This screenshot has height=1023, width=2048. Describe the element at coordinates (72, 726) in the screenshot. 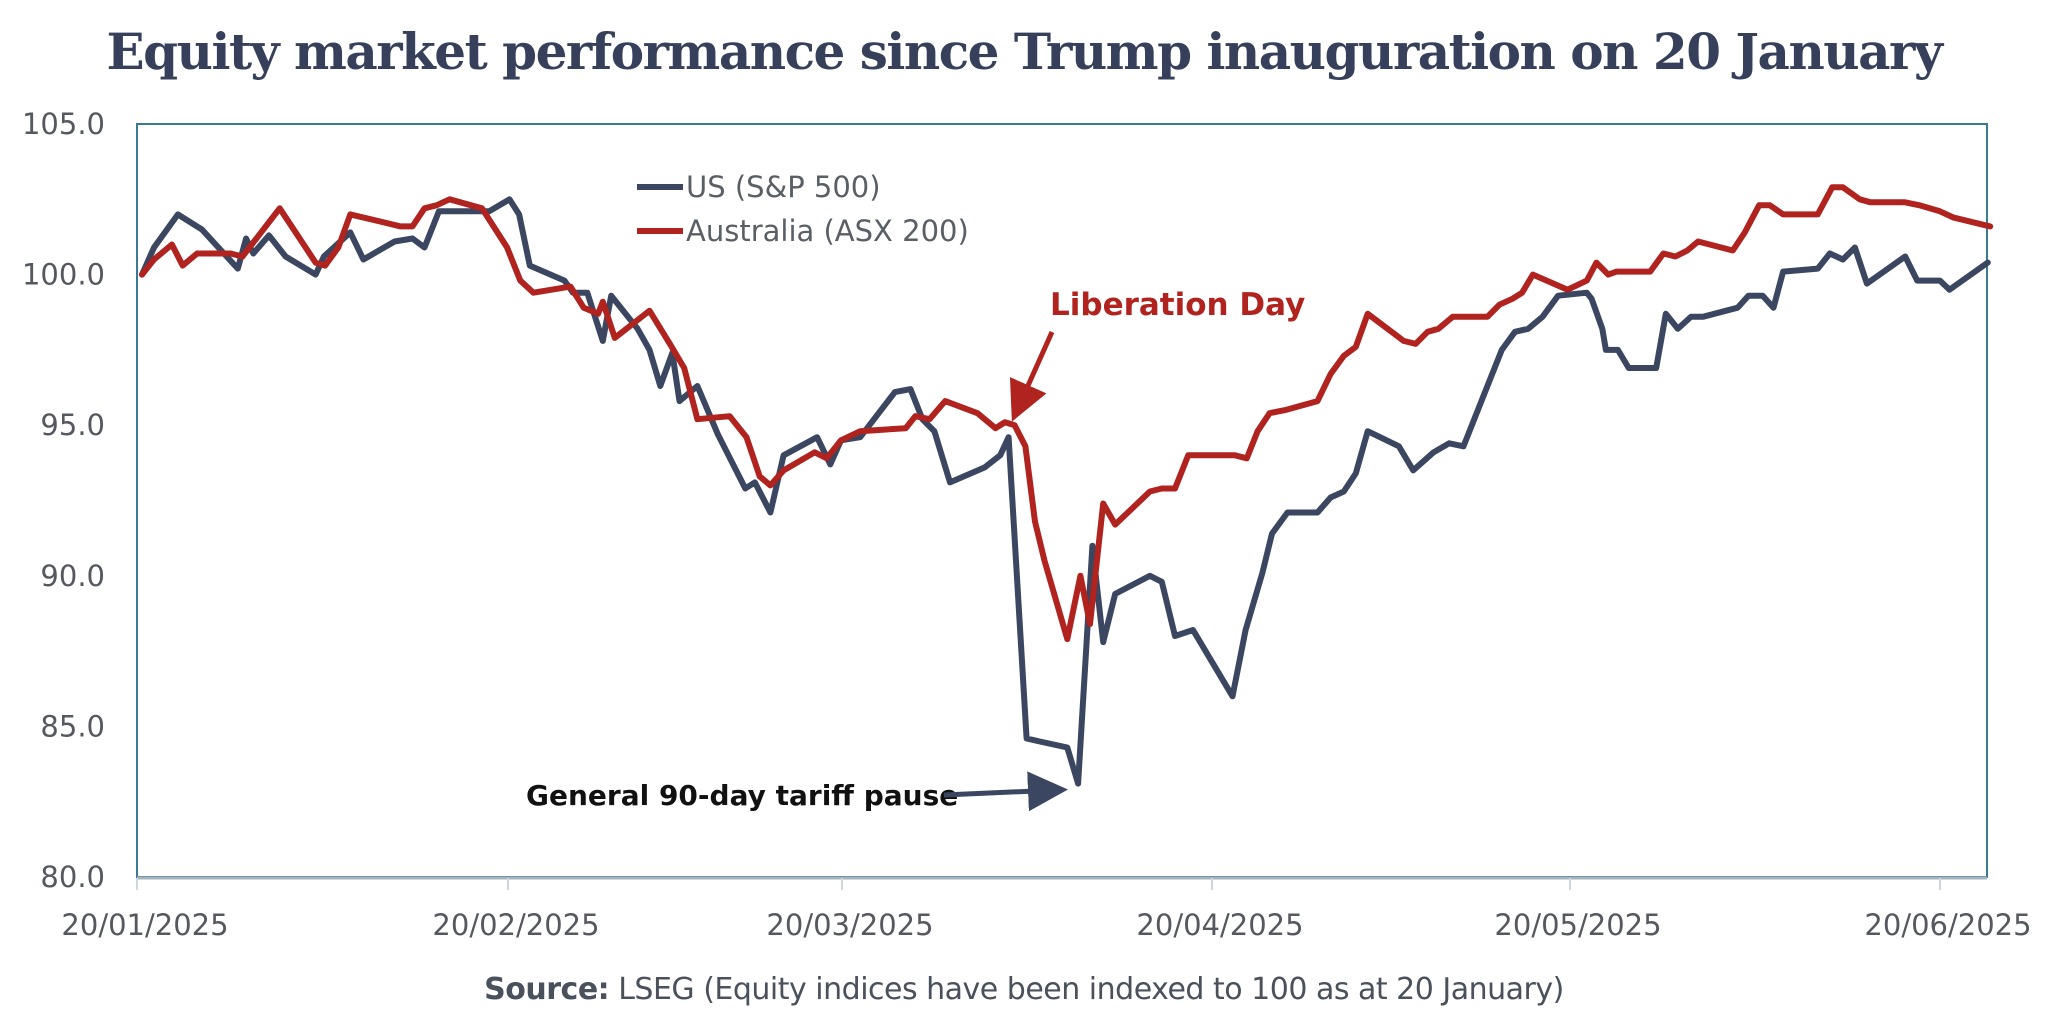

I see `y-tick-label: 85.0` at that location.